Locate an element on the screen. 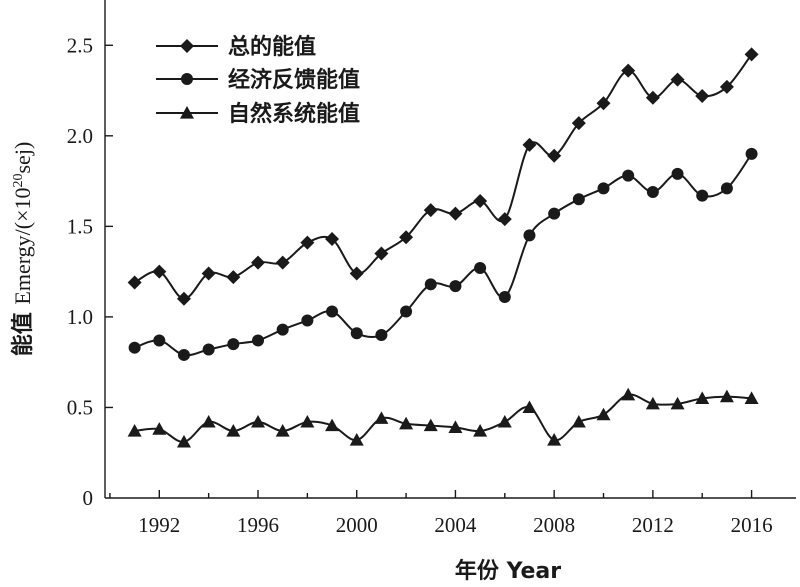 The width and height of the screenshot is (800, 587). x-axis-title: 年份 Year is located at coordinates (508, 571).